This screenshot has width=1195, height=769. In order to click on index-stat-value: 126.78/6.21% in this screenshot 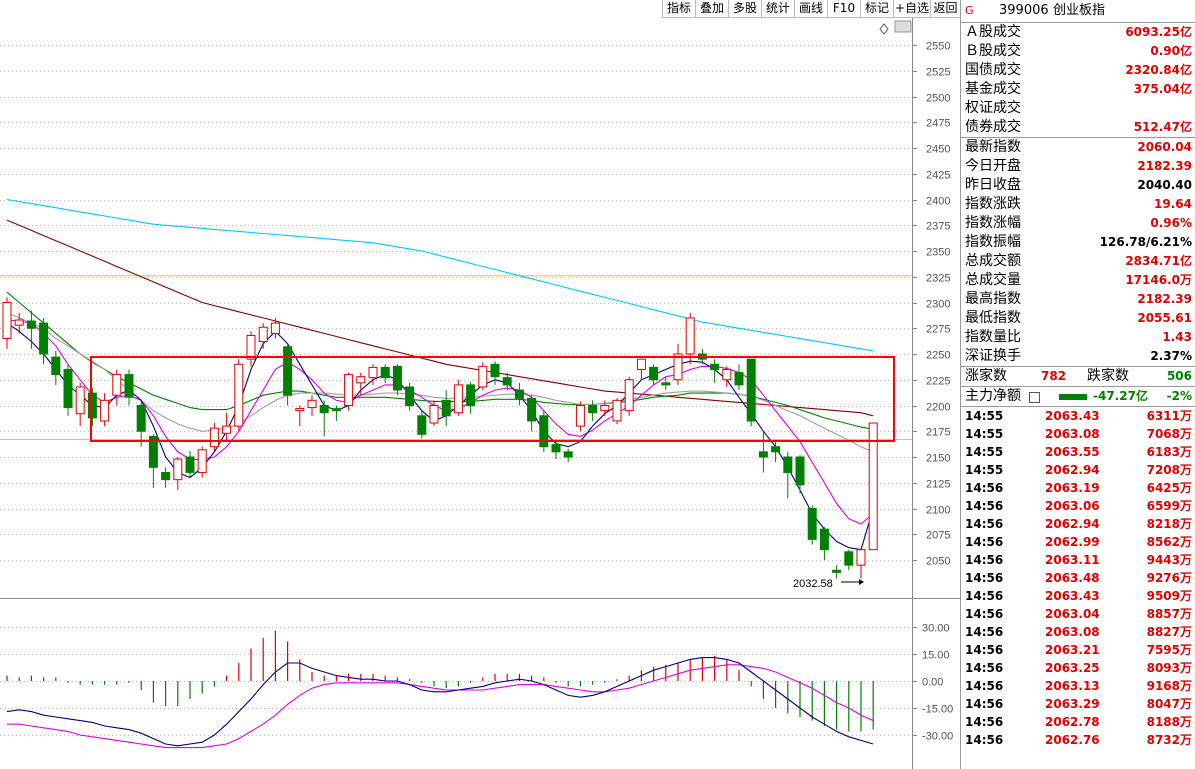, I will do `click(1145, 242)`.